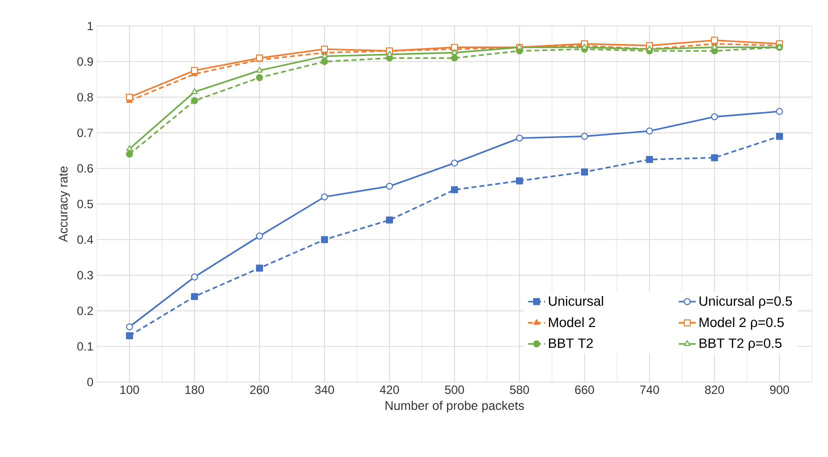 This screenshot has width=828, height=457. Describe the element at coordinates (742, 323) in the screenshot. I see `legend-label: Model 2 ρ=0.5` at that location.